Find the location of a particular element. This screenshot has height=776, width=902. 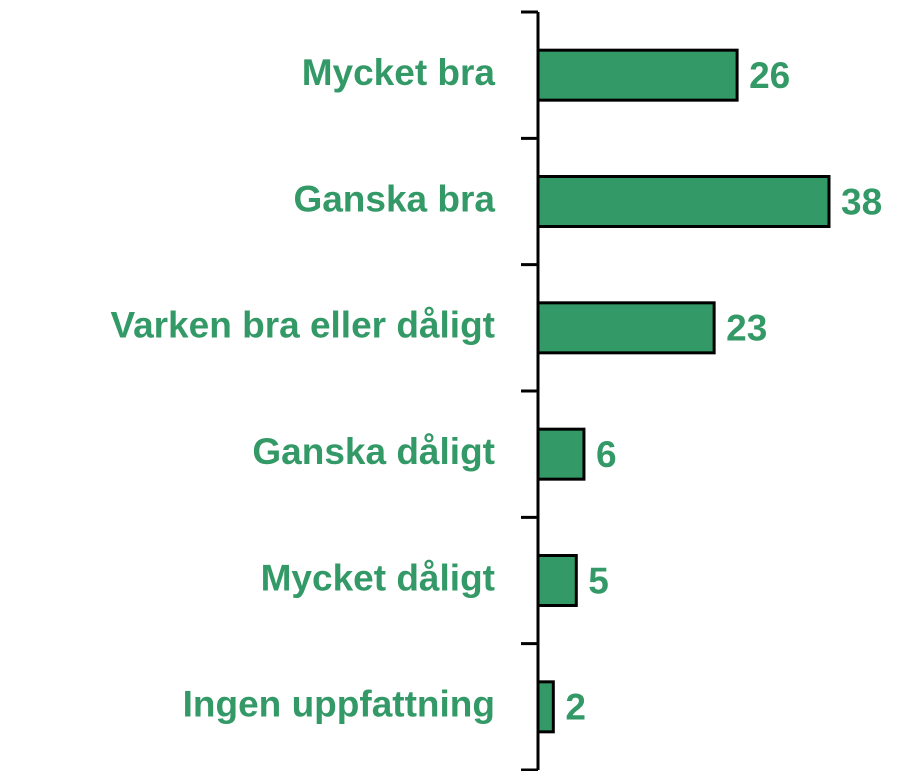

value-label: 6 is located at coordinates (606, 454).